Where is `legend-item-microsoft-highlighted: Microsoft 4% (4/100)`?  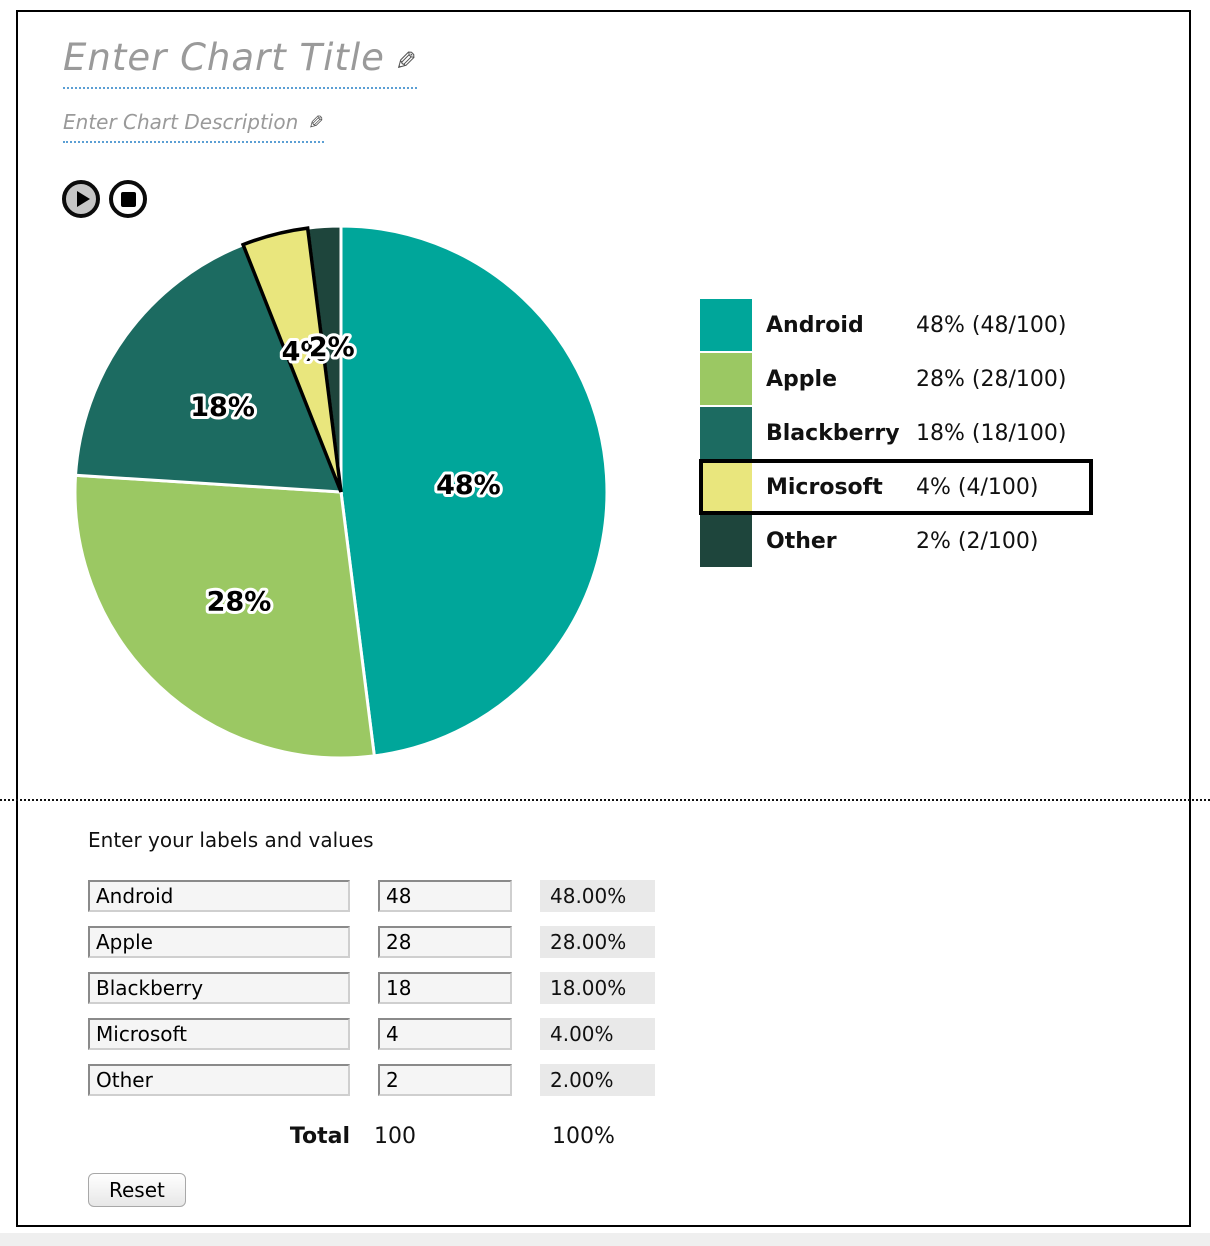 legend-item-microsoft-highlighted: Microsoft 4% (4/100) is located at coordinates (896, 487).